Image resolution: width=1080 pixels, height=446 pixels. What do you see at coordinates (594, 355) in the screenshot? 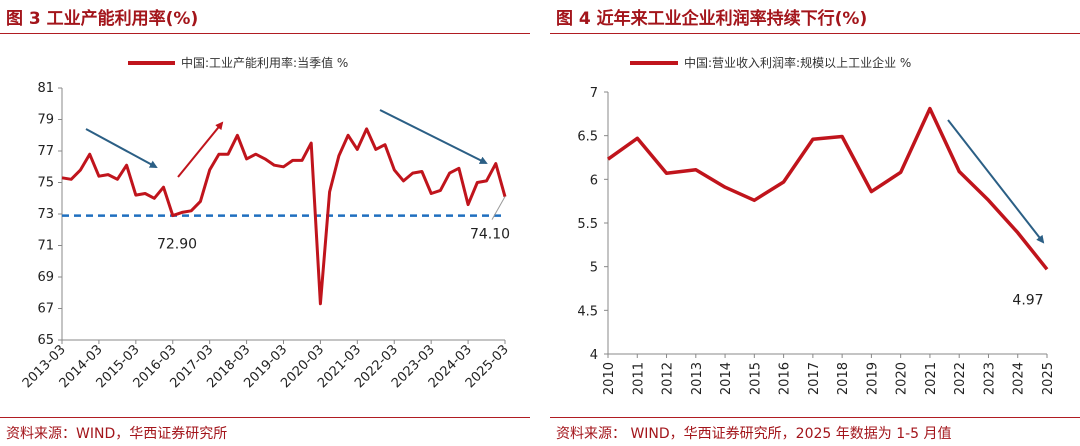
I see `y-tick-label: 4` at bounding box center [594, 355].